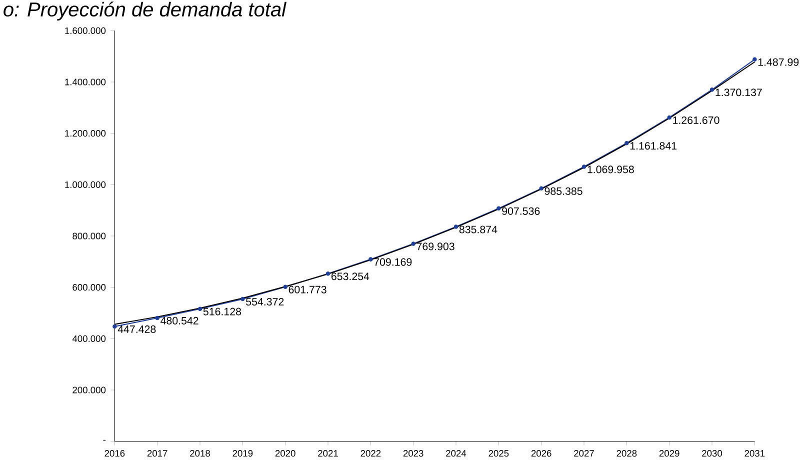 This screenshot has width=807, height=476. What do you see at coordinates (89, 338) in the screenshot?
I see `y-tick-label: 400.000` at bounding box center [89, 338].